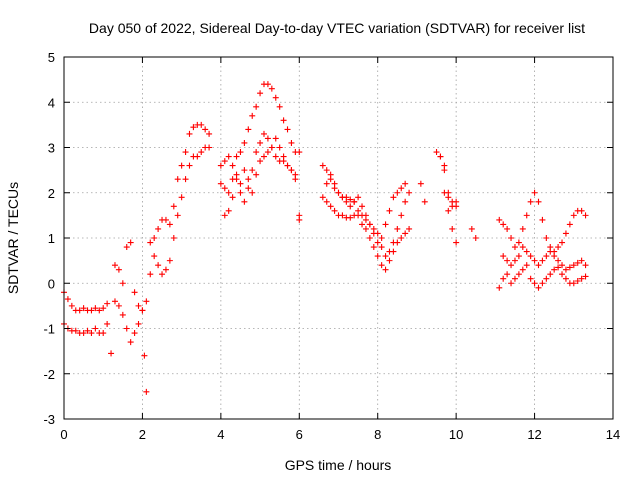 The width and height of the screenshot is (640, 480). I want to click on y-tick-label: 1, so click(51, 238).